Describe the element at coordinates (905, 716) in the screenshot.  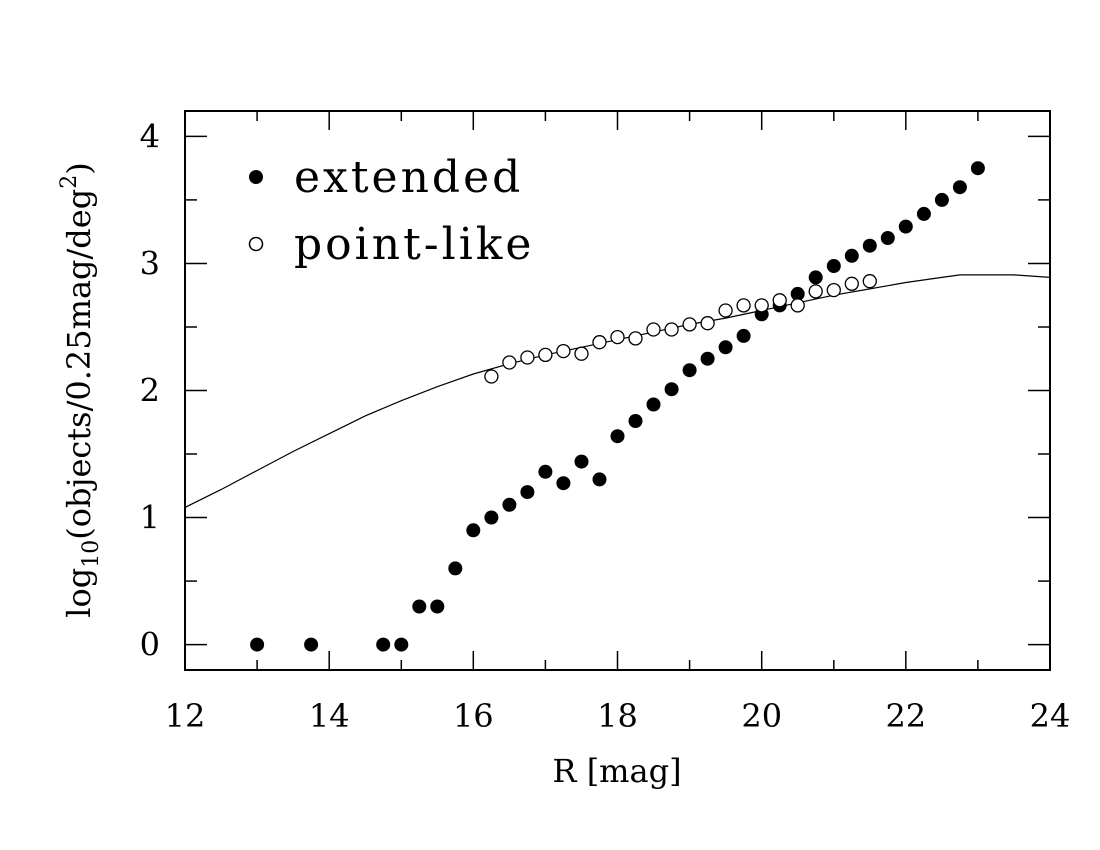
I see `x-tick-label: 22` at that location.